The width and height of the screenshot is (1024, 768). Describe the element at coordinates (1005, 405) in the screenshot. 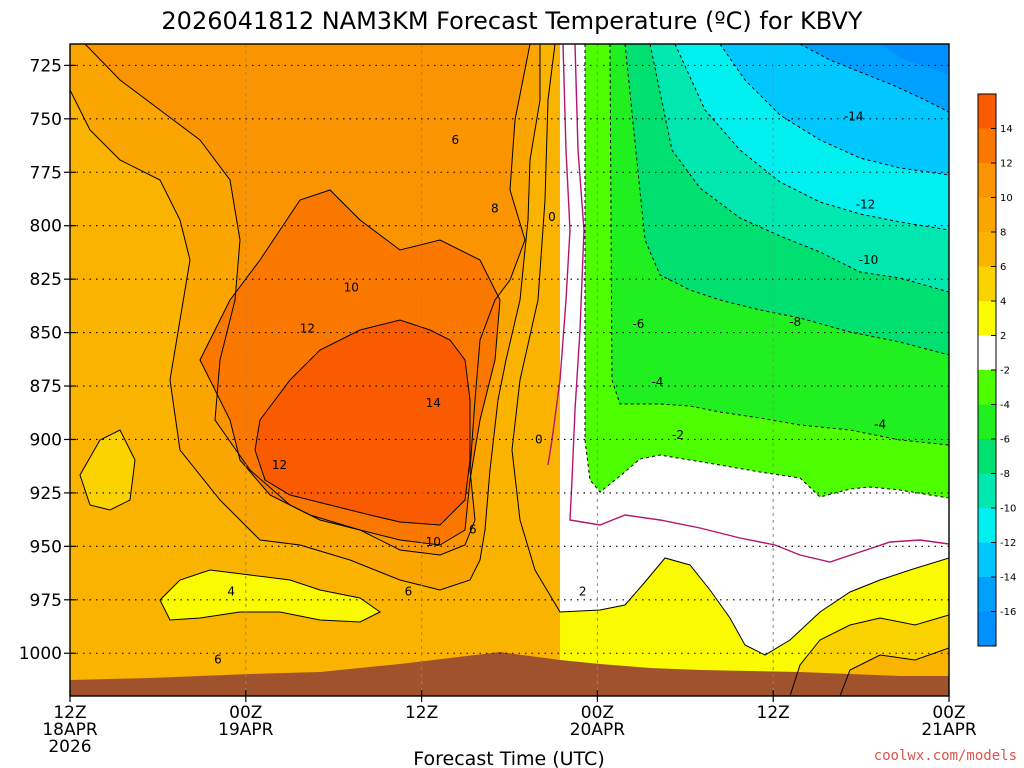

I see `colorbar-label: -4` at that location.